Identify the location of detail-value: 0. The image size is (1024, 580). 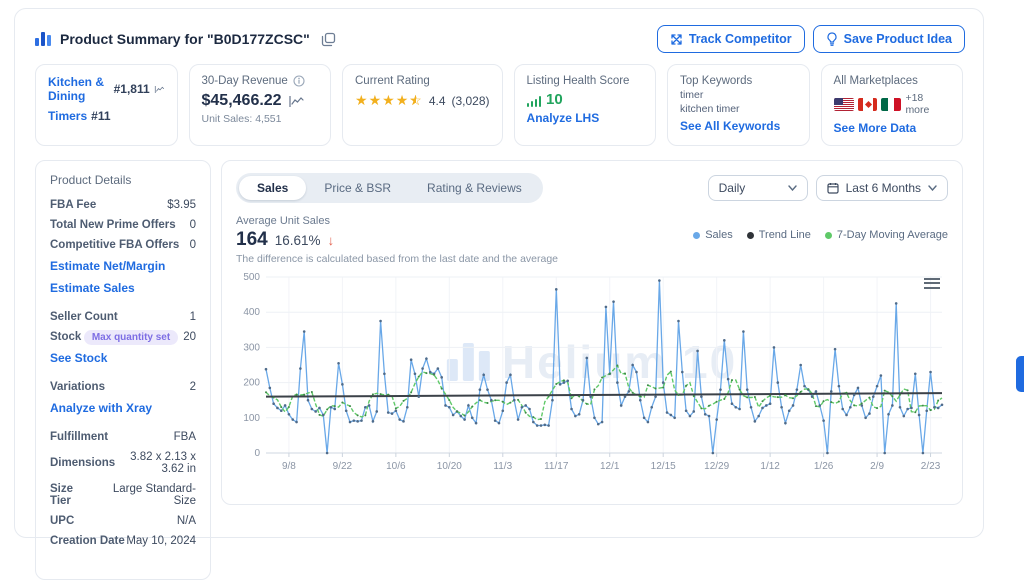
(192, 245).